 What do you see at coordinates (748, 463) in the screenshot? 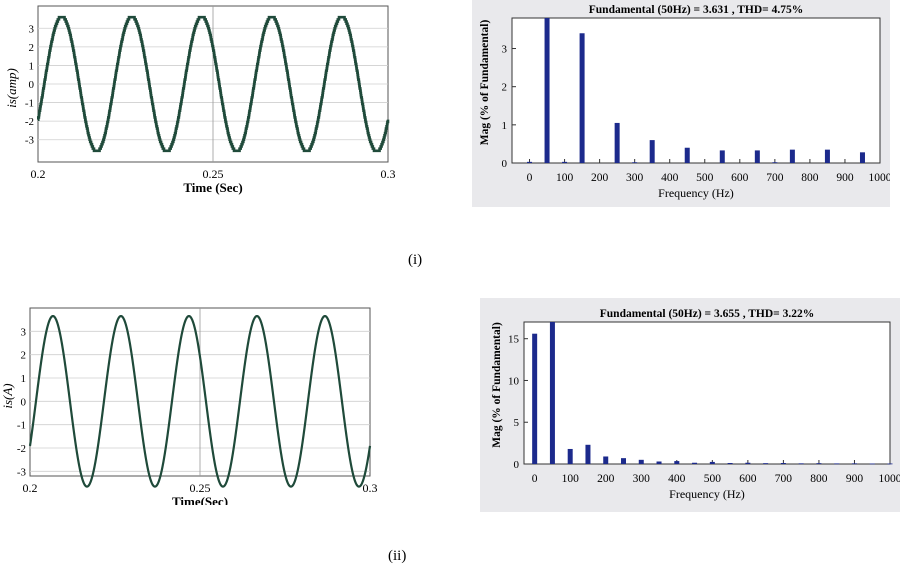
I see `bar-600hz` at bounding box center [748, 463].